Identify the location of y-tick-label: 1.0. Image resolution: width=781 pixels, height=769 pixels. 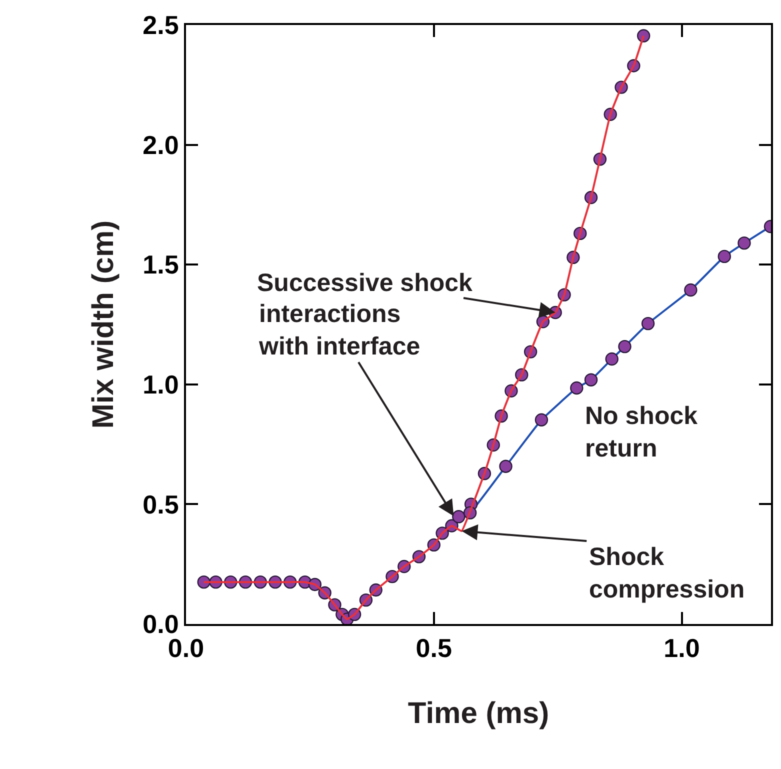
(160, 385).